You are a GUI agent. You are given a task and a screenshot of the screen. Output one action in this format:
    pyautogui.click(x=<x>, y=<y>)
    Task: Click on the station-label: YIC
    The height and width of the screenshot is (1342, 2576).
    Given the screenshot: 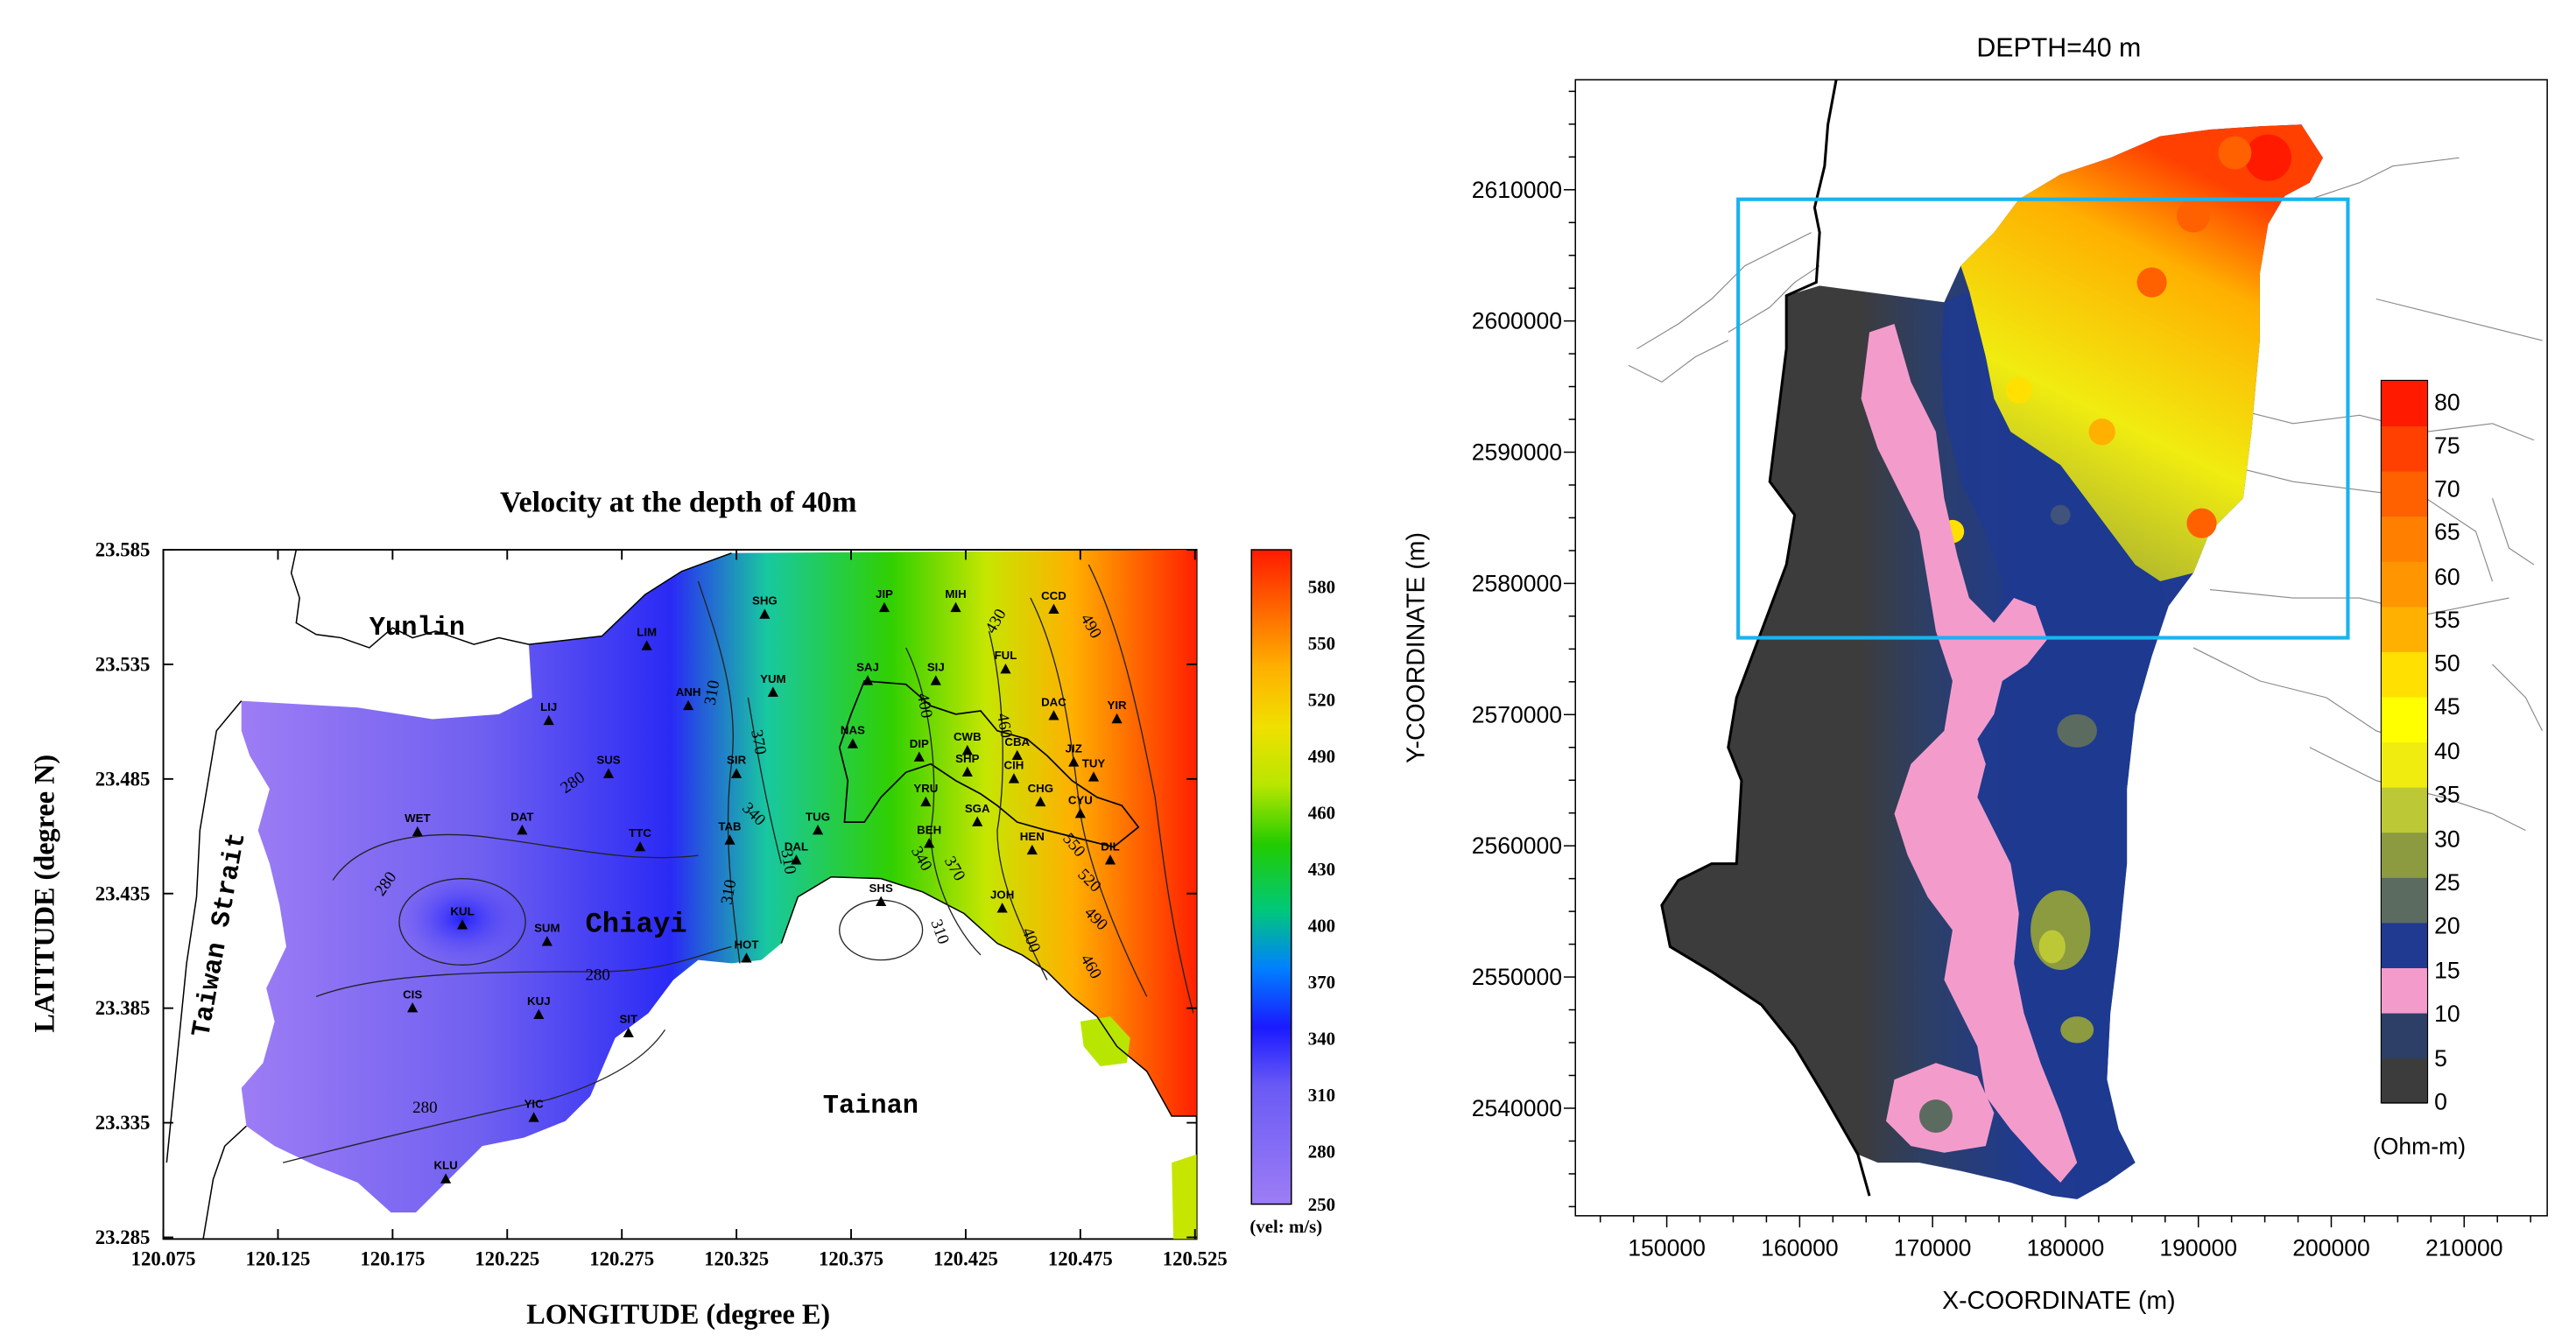 What is the action you would take?
    pyautogui.click(x=534, y=1103)
    